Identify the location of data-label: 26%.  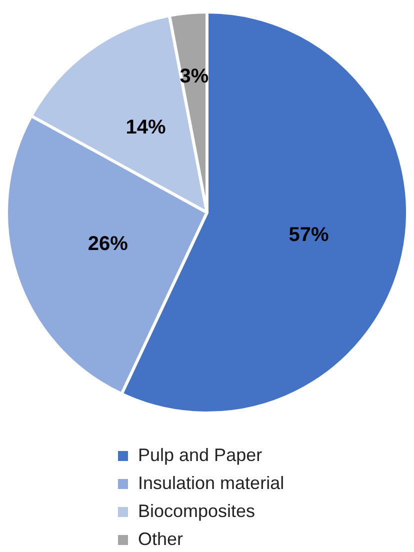
(108, 244).